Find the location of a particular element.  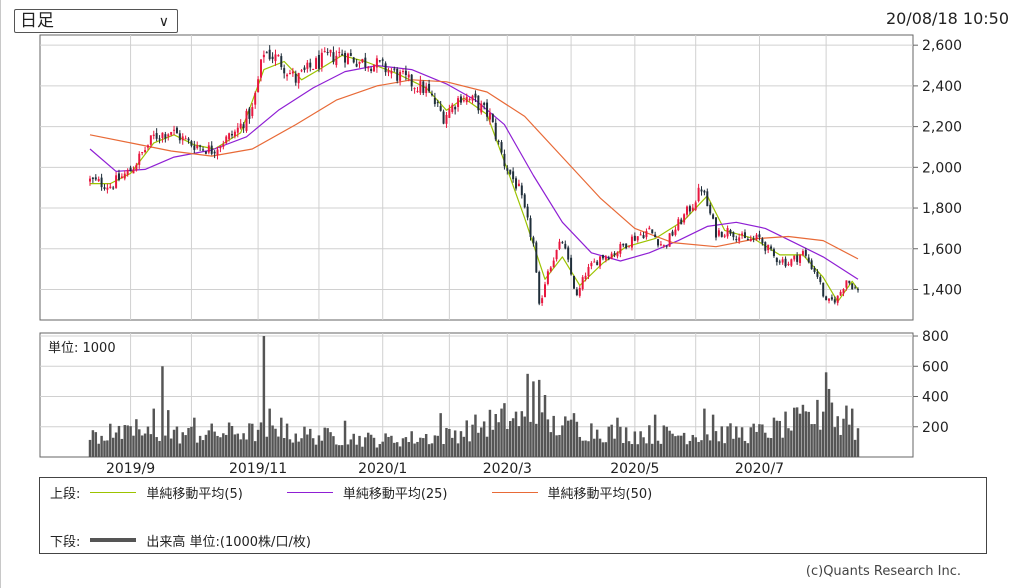

volume-y-tick-label: 400 is located at coordinates (935, 398).